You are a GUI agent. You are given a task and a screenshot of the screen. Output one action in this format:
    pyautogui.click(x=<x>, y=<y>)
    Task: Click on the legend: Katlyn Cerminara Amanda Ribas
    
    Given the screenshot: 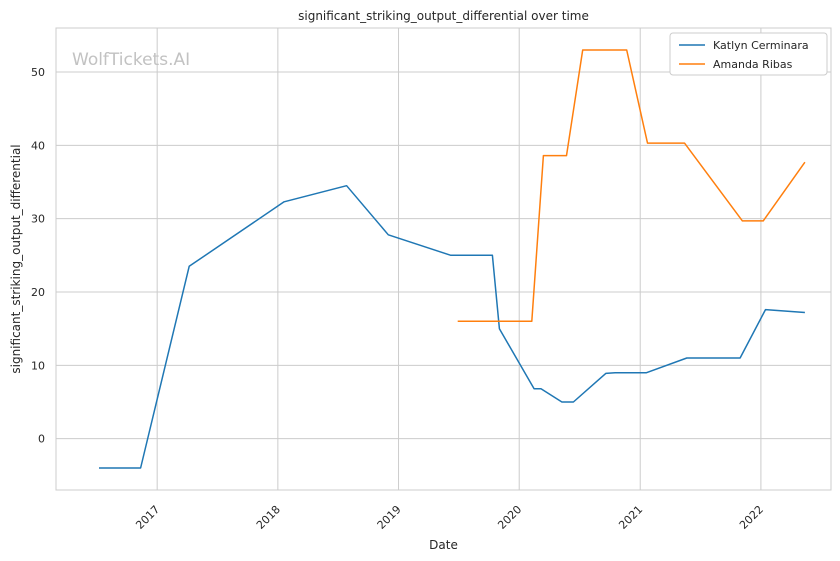 What is the action you would take?
    pyautogui.click(x=748, y=54)
    